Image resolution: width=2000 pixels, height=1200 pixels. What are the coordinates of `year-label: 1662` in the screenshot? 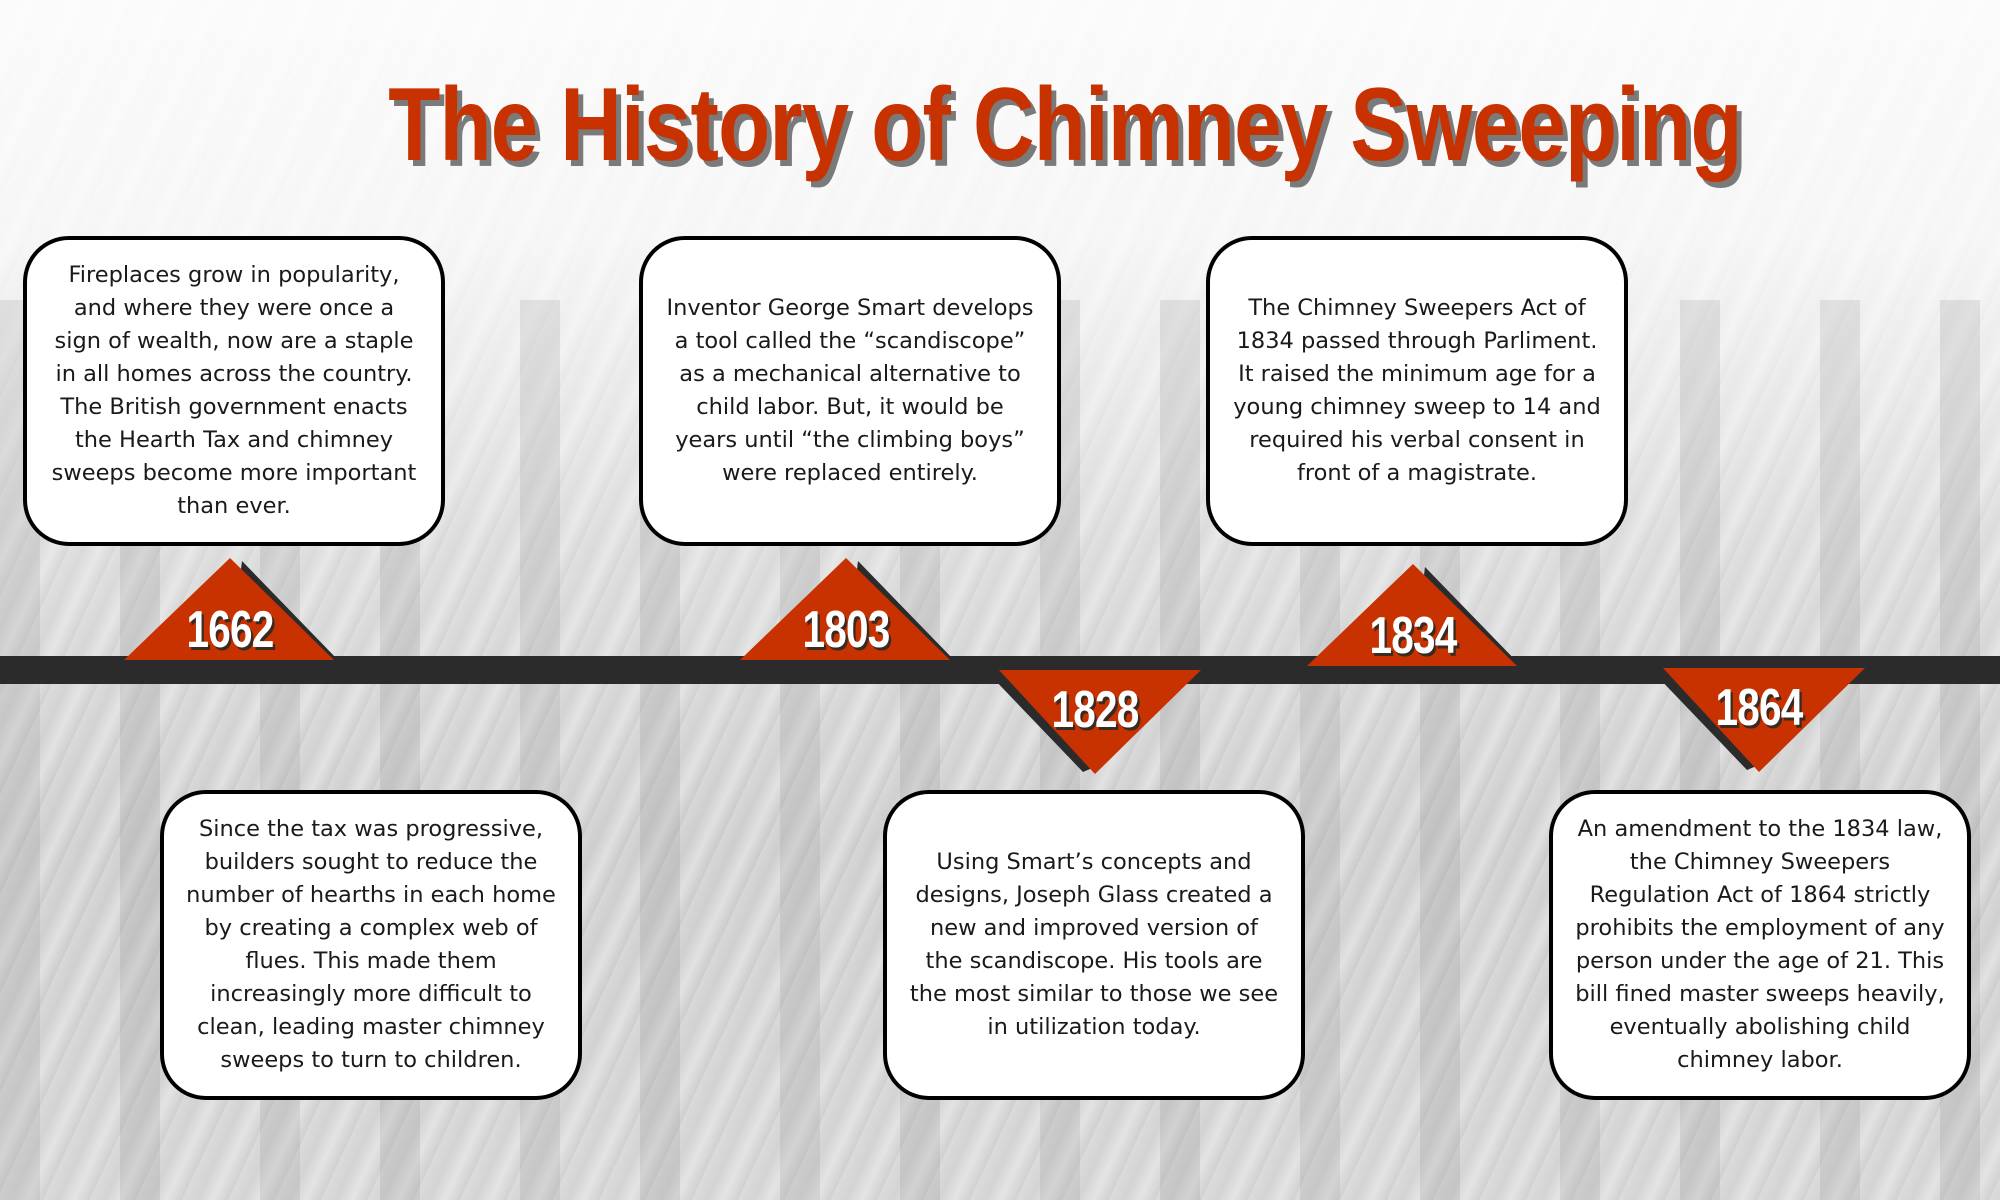 It's located at (230, 630).